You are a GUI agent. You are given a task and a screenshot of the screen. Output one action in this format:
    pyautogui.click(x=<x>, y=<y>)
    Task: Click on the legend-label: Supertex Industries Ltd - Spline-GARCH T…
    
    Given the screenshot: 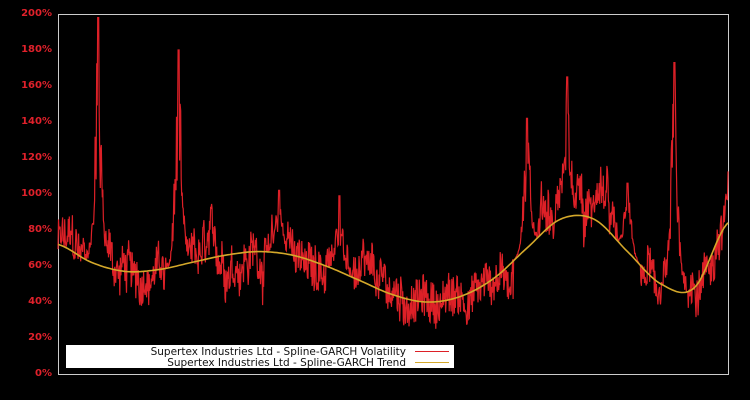 What is the action you would take?
    pyautogui.click(x=286, y=362)
    